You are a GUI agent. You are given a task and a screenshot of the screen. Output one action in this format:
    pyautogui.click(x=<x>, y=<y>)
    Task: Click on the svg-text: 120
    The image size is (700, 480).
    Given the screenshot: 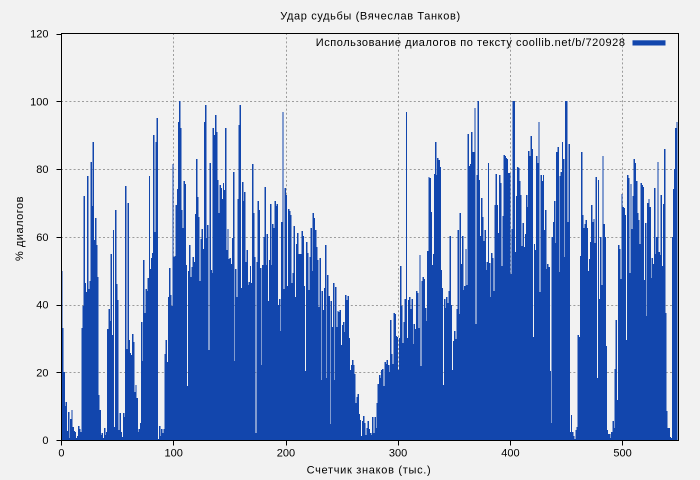 What is the action you would take?
    pyautogui.click(x=39, y=35)
    